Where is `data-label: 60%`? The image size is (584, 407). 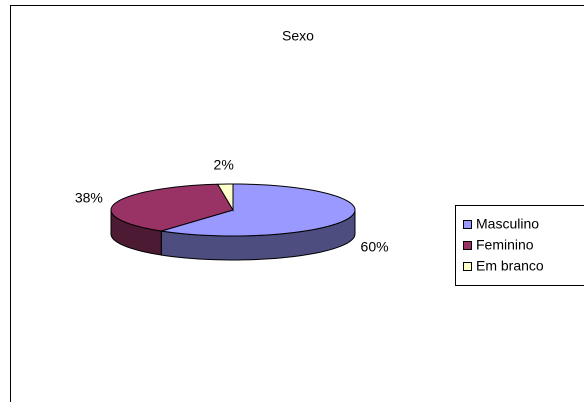 data-label: 60% is located at coordinates (375, 246).